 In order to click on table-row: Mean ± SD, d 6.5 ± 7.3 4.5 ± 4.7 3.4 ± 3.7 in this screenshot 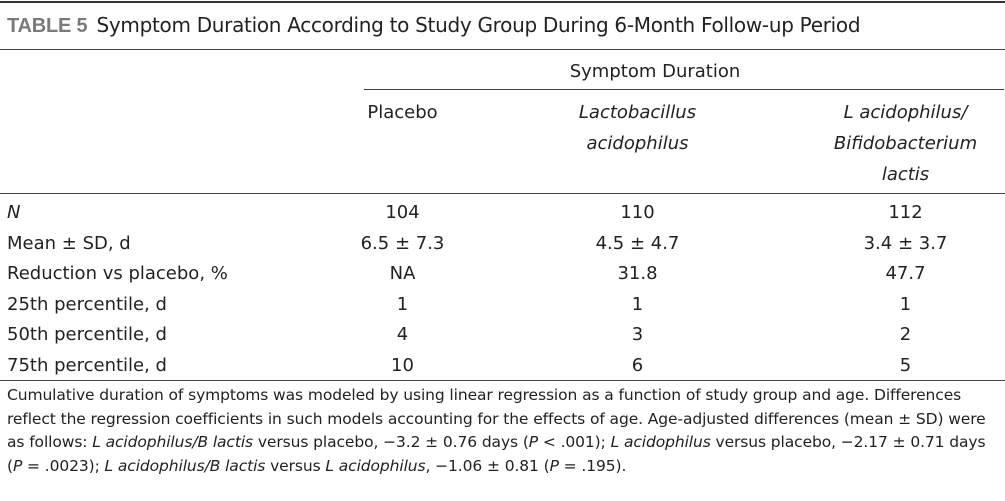, I will do `click(502, 244)`.